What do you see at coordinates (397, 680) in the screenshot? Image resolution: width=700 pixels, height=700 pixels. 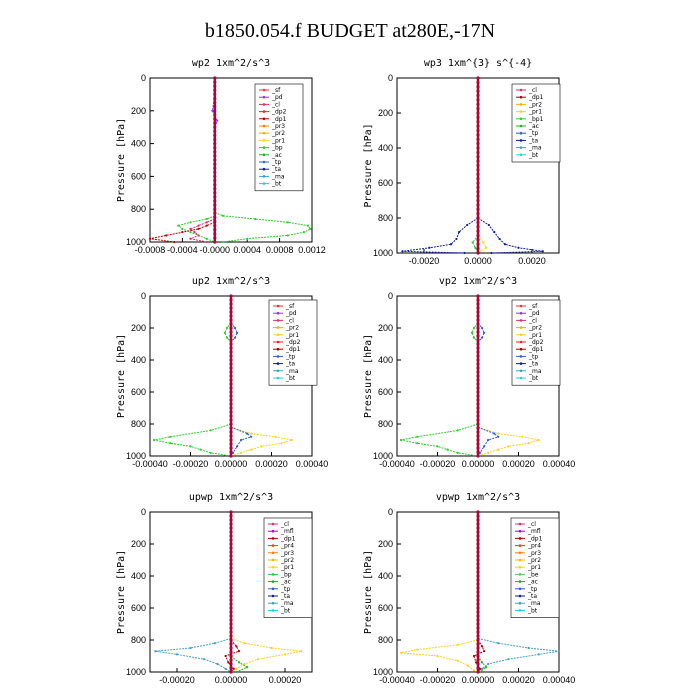 I see `x-tick-label: -0.00040` at bounding box center [397, 680].